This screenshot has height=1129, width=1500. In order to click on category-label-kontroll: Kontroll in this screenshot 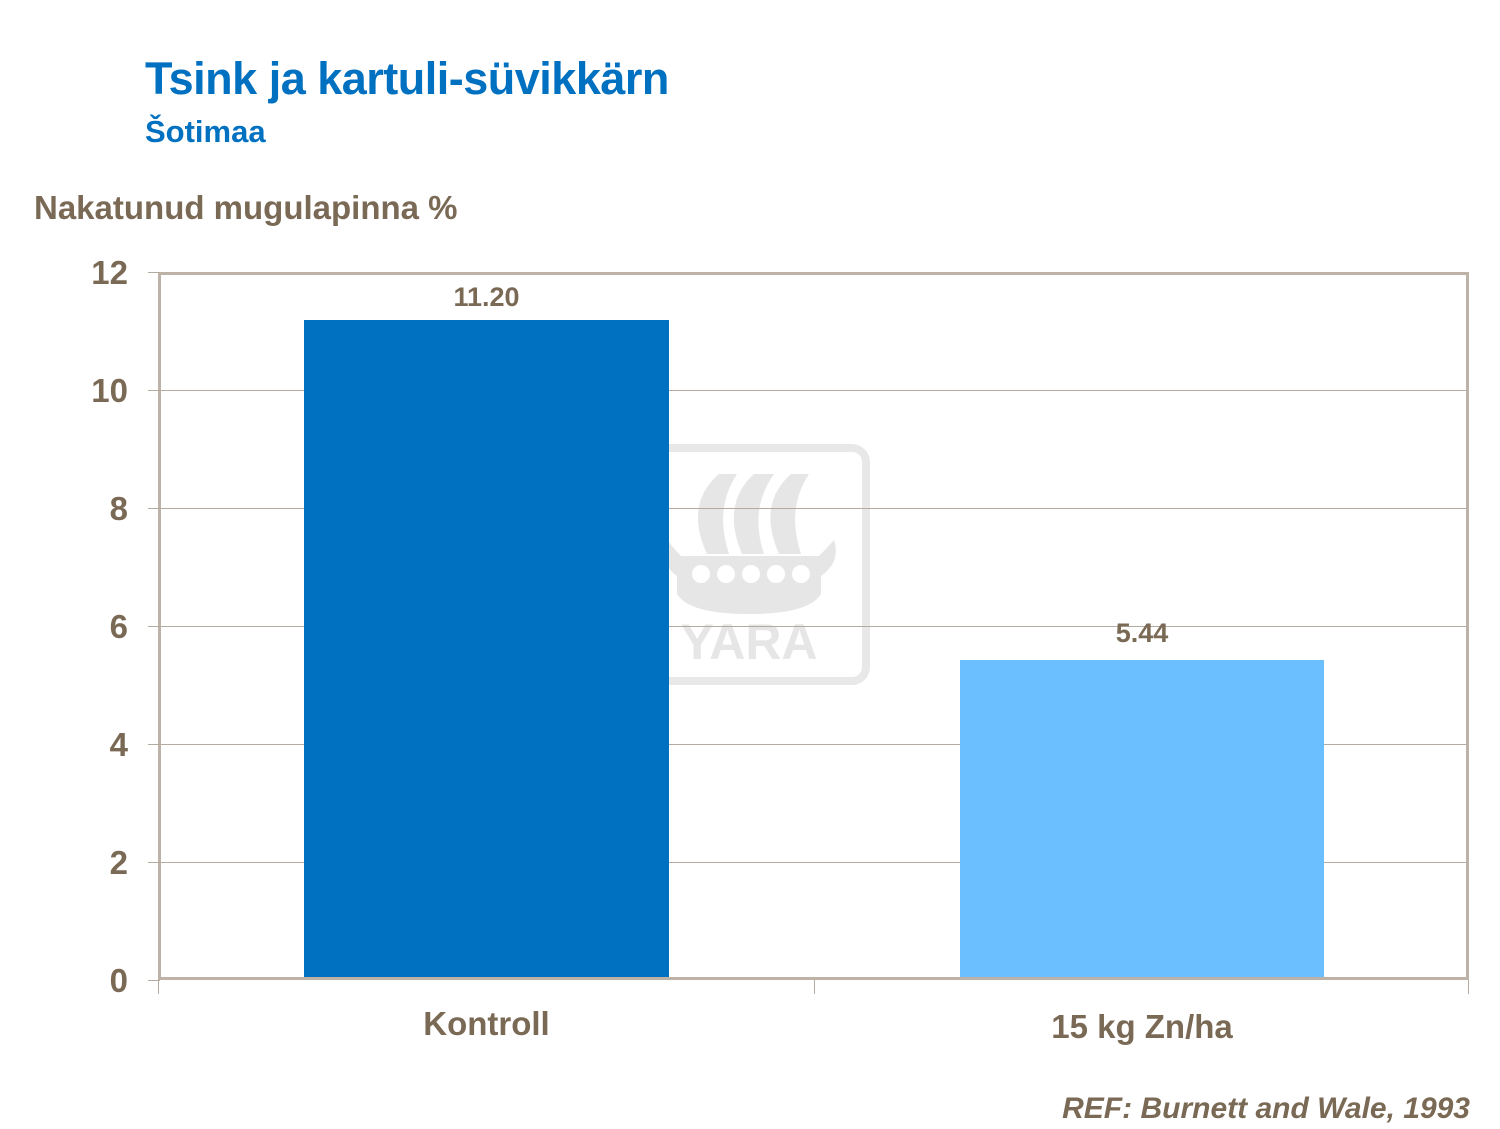, I will do `click(486, 1023)`.